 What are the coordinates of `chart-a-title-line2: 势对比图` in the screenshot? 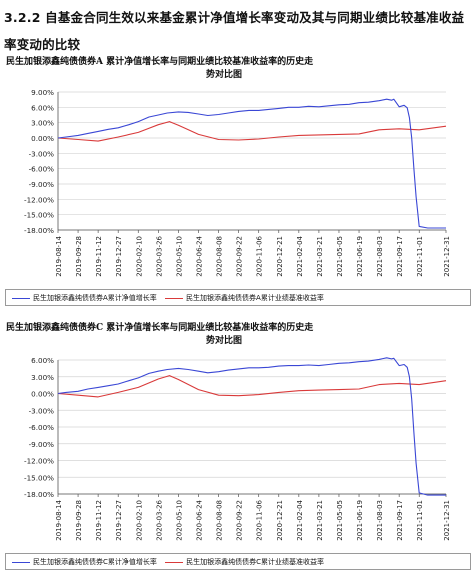 It's located at (224, 75).